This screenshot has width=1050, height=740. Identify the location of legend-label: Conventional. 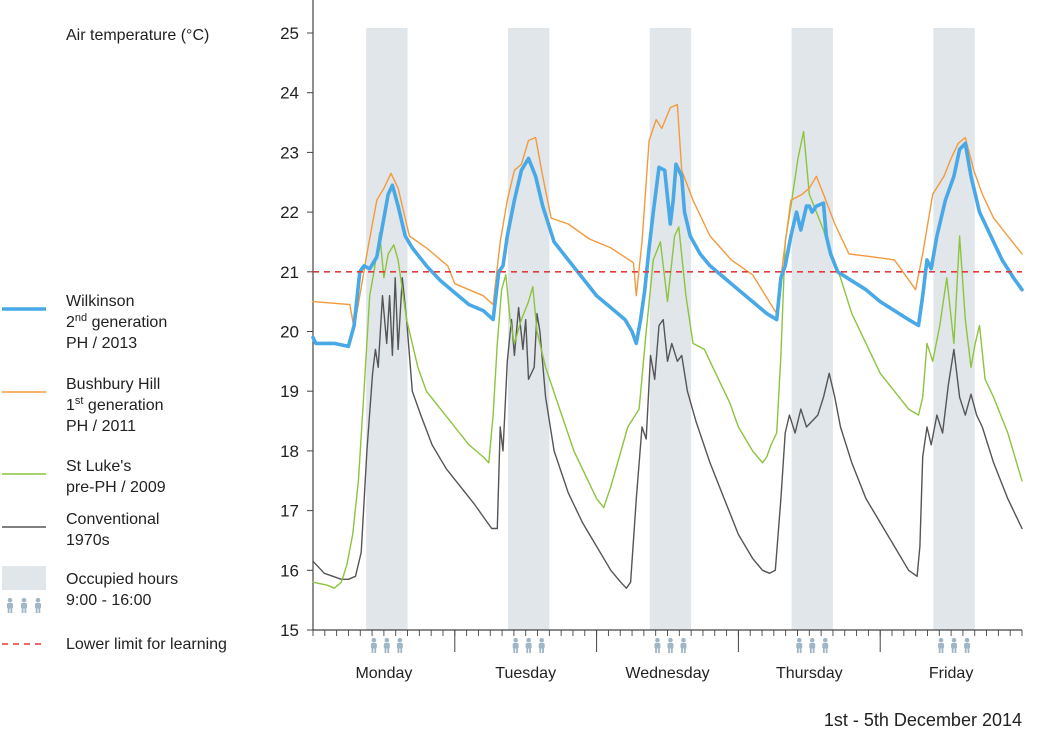
(112, 519).